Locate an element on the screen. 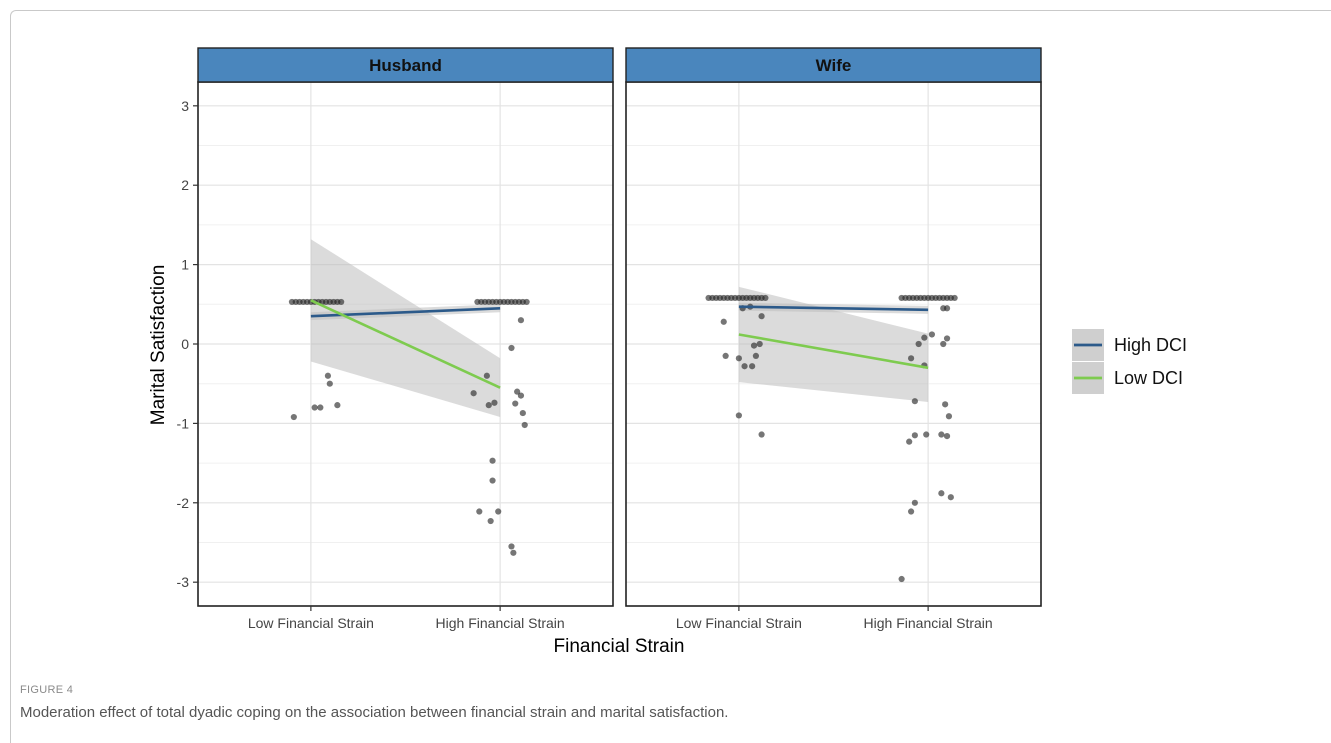 The width and height of the screenshot is (1331, 743). y-tick-label: -2 is located at coordinates (183, 503).